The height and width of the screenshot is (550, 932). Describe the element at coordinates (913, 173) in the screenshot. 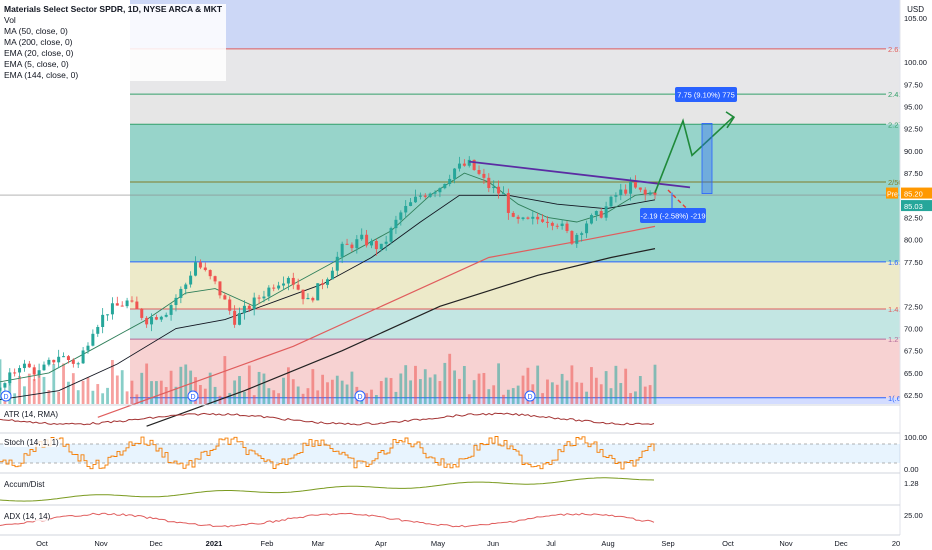

I see `y-tick-label: 87.50` at that location.